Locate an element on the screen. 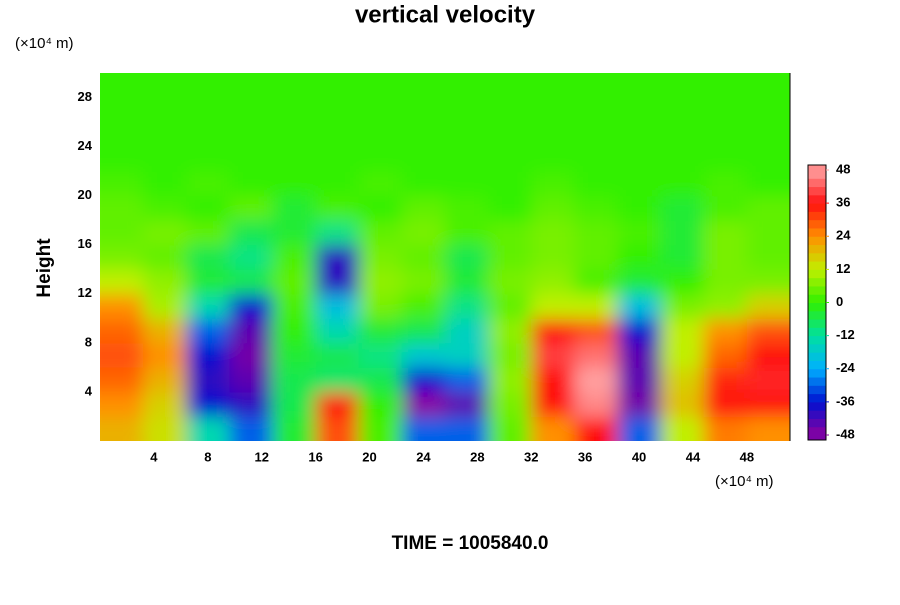  chart-title: vertical velocity is located at coordinates (445, 14).